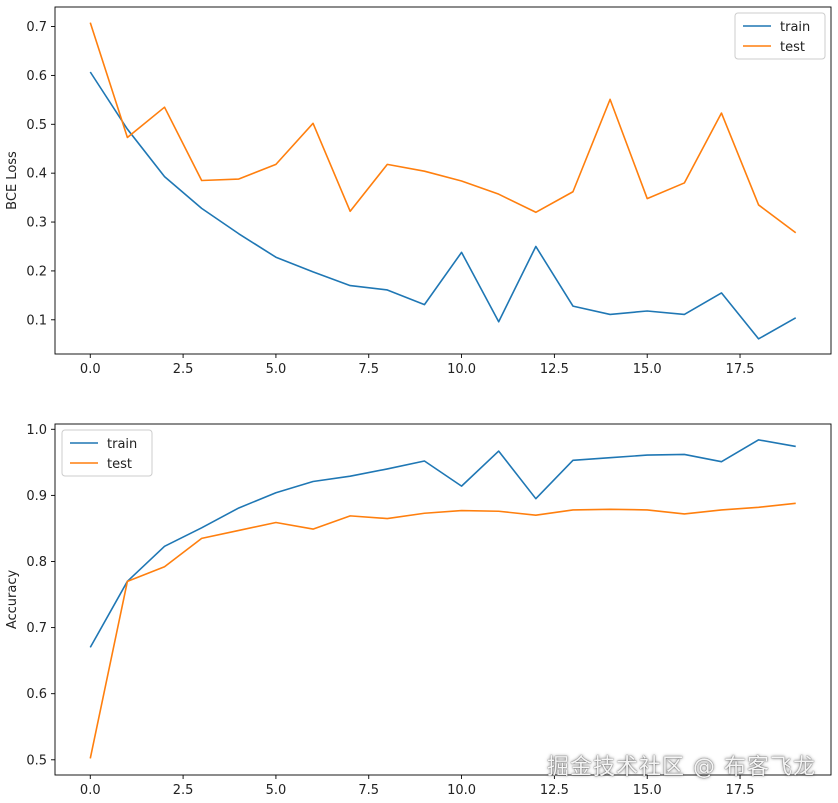 The height and width of the screenshot is (803, 838). I want to click on y-tick-label: 0.2, so click(36, 271).